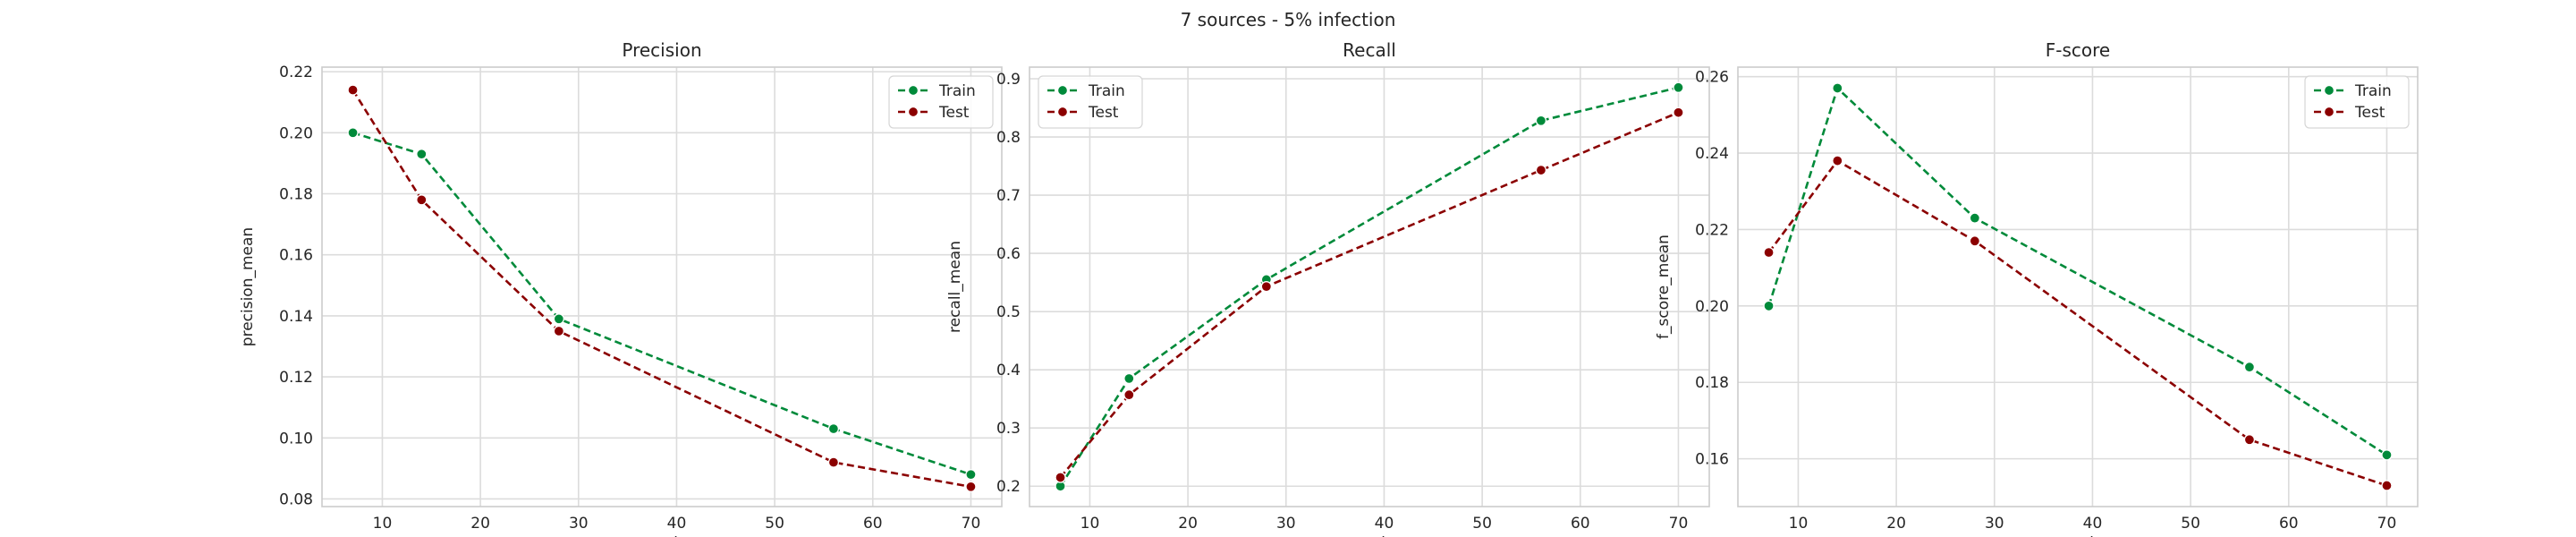  I want to click on precision-y-tick-label: 0.22, so click(296, 72).